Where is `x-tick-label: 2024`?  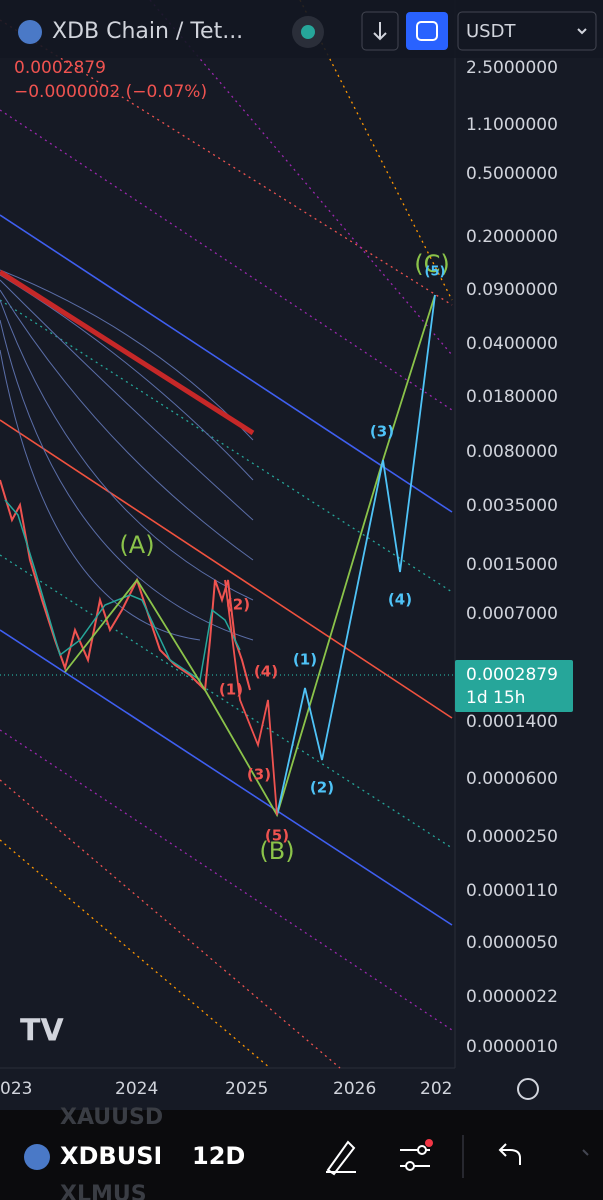
x-tick-label: 2024 is located at coordinates (136, 1089).